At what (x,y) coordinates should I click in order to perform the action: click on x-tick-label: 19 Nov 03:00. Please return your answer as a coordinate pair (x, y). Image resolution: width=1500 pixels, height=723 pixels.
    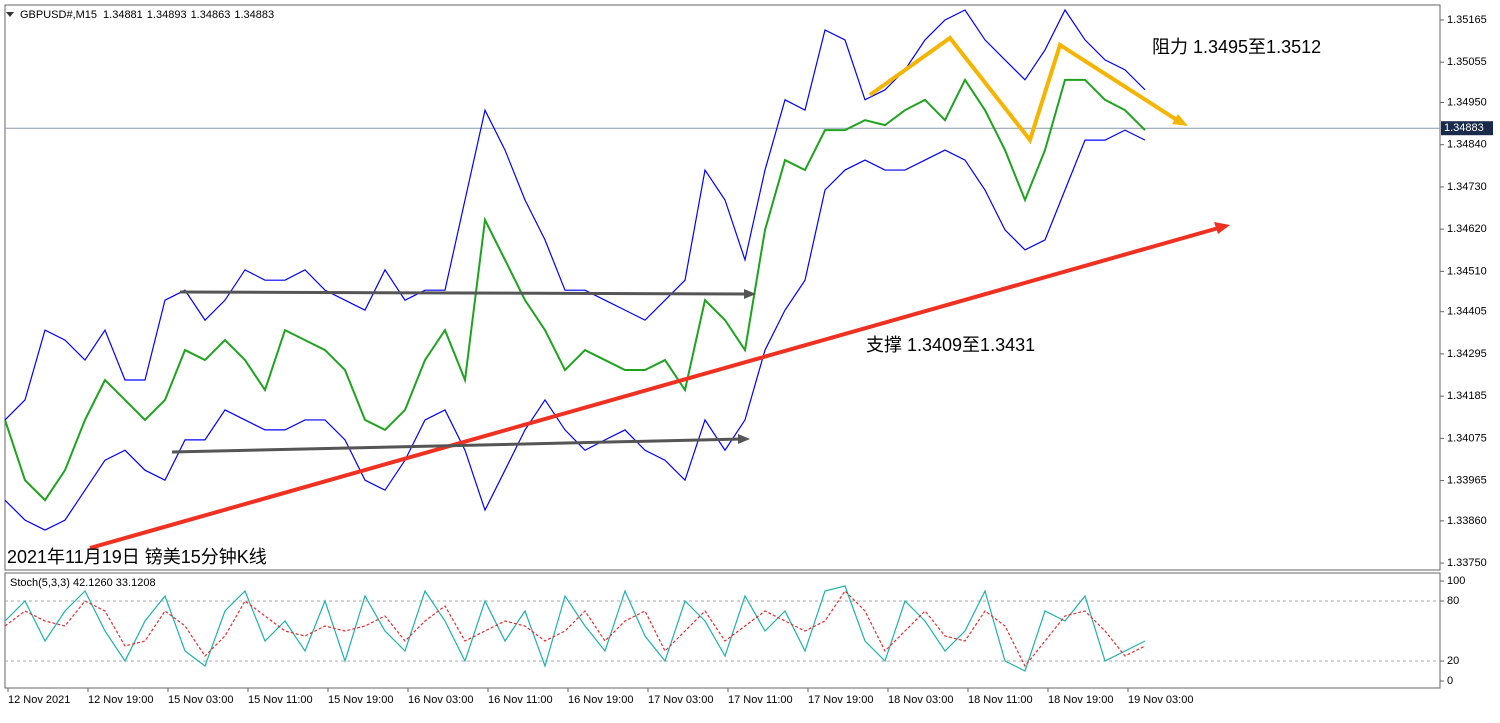
    Looking at the image, I should click on (1160, 700).